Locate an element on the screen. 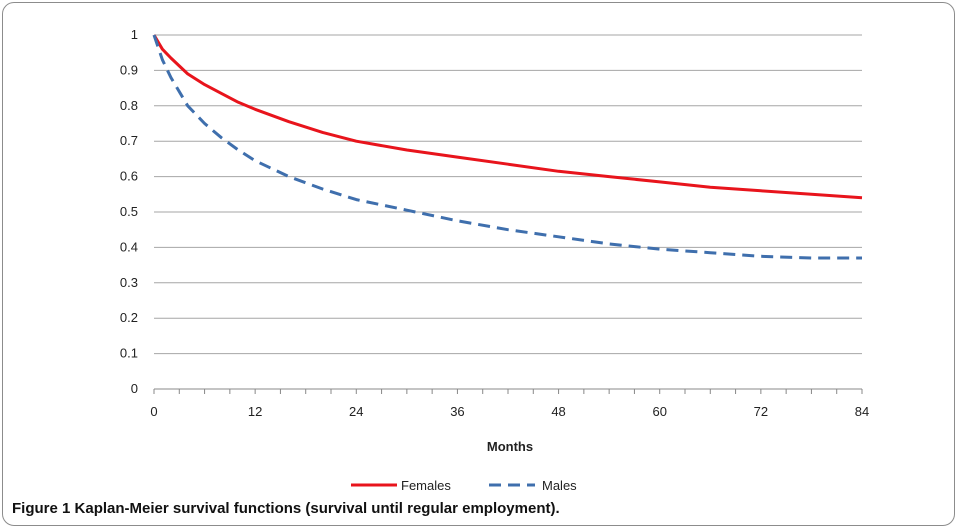 This screenshot has width=959, height=530. x-tick-label: 48 is located at coordinates (558, 411).